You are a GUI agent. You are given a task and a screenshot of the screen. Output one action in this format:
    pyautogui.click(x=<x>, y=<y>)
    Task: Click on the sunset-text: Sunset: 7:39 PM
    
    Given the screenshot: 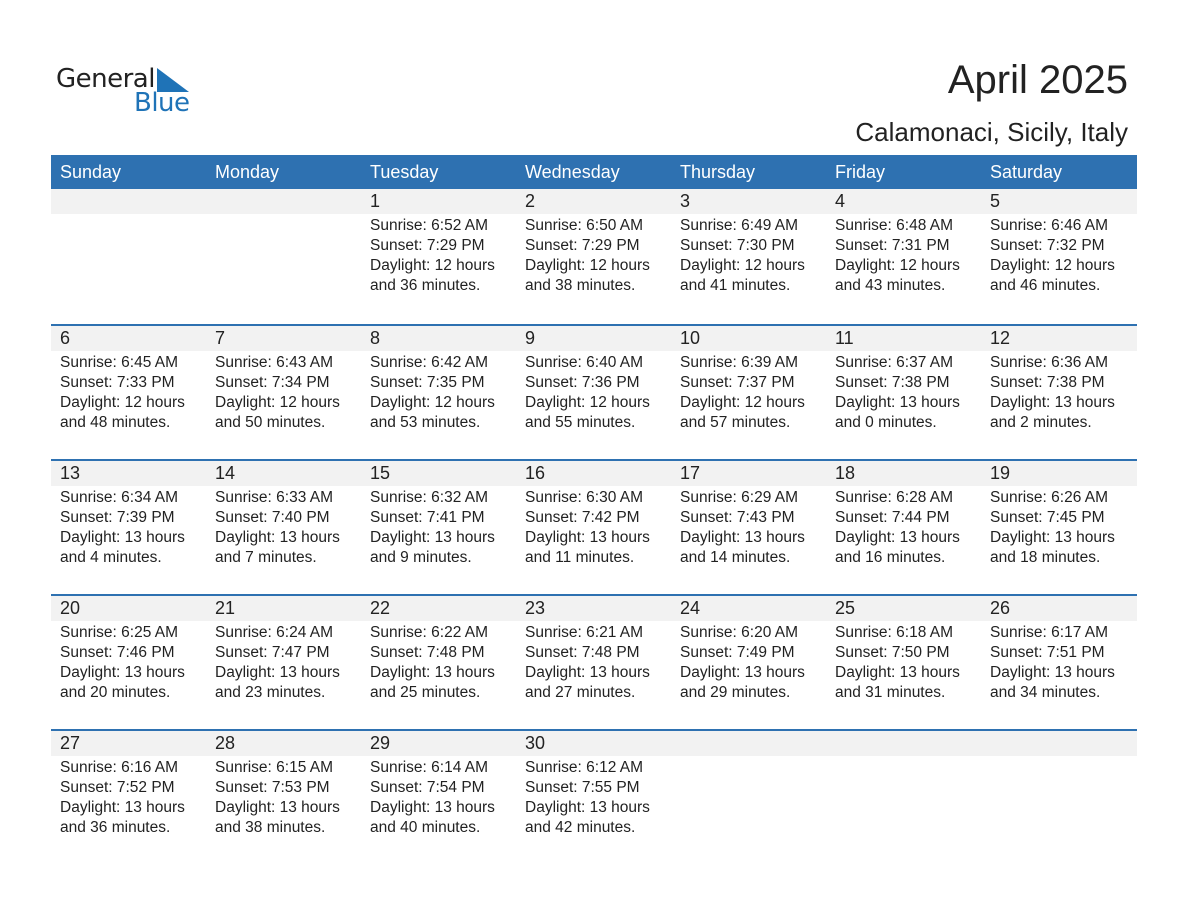 What is the action you would take?
    pyautogui.click(x=117, y=517)
    